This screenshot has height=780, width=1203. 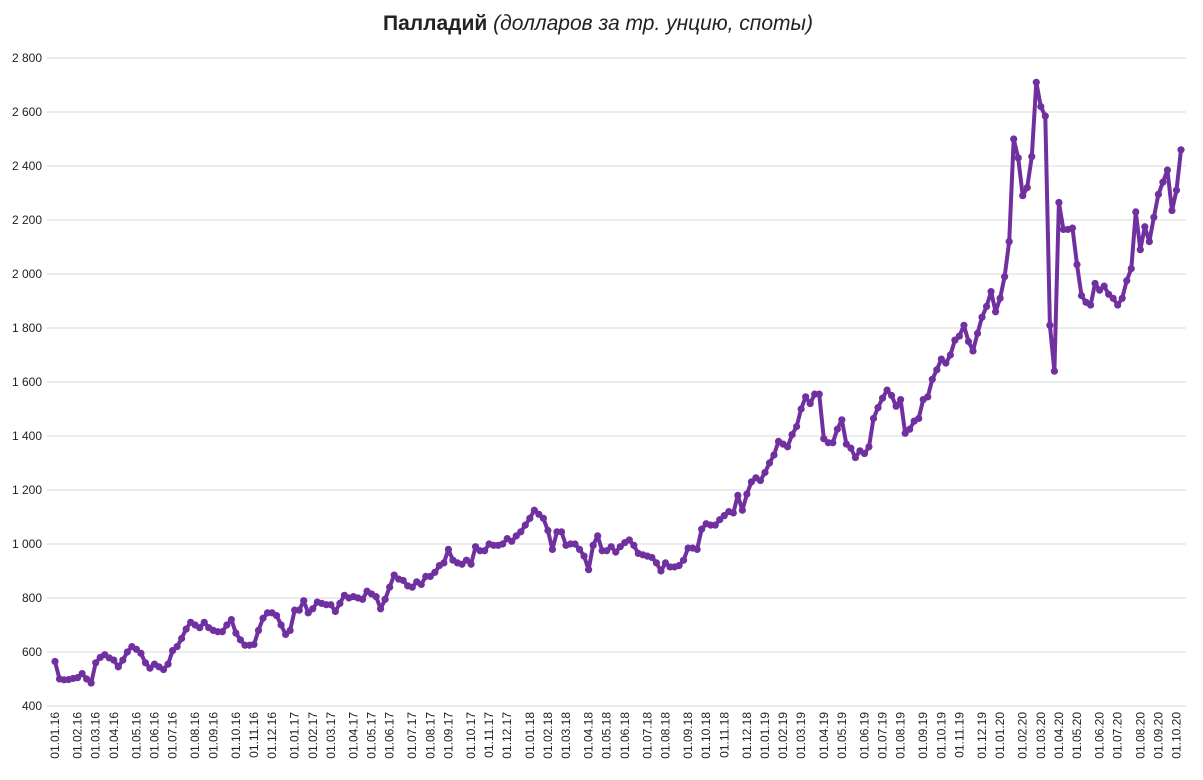 What do you see at coordinates (32, 652) in the screenshot?
I see `y-tick-label: 600` at bounding box center [32, 652].